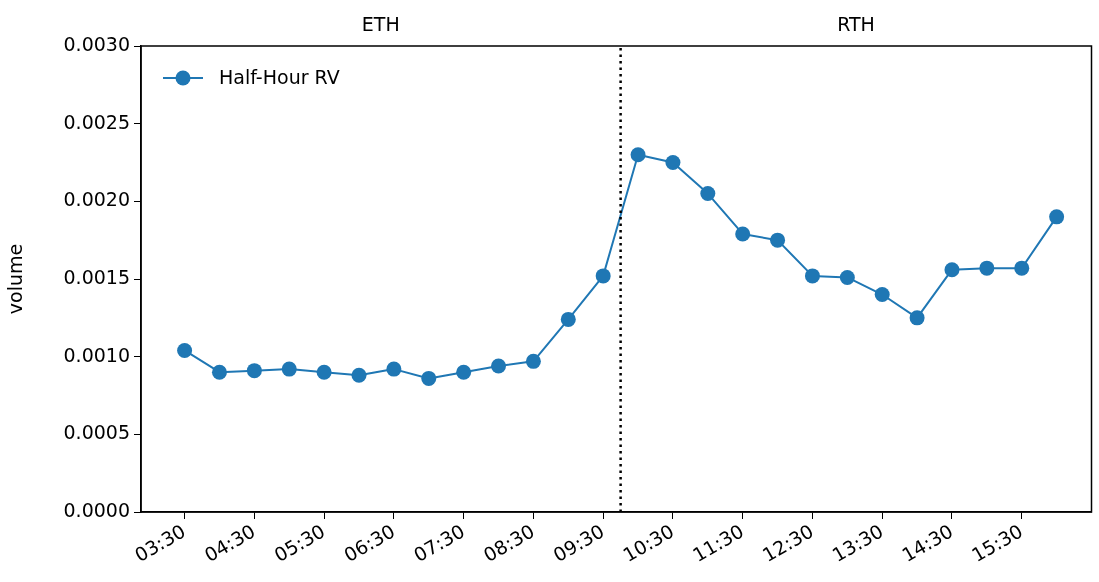 The image size is (1099, 582). I want to click on y-tick-label: 0.0010, so click(96, 354).